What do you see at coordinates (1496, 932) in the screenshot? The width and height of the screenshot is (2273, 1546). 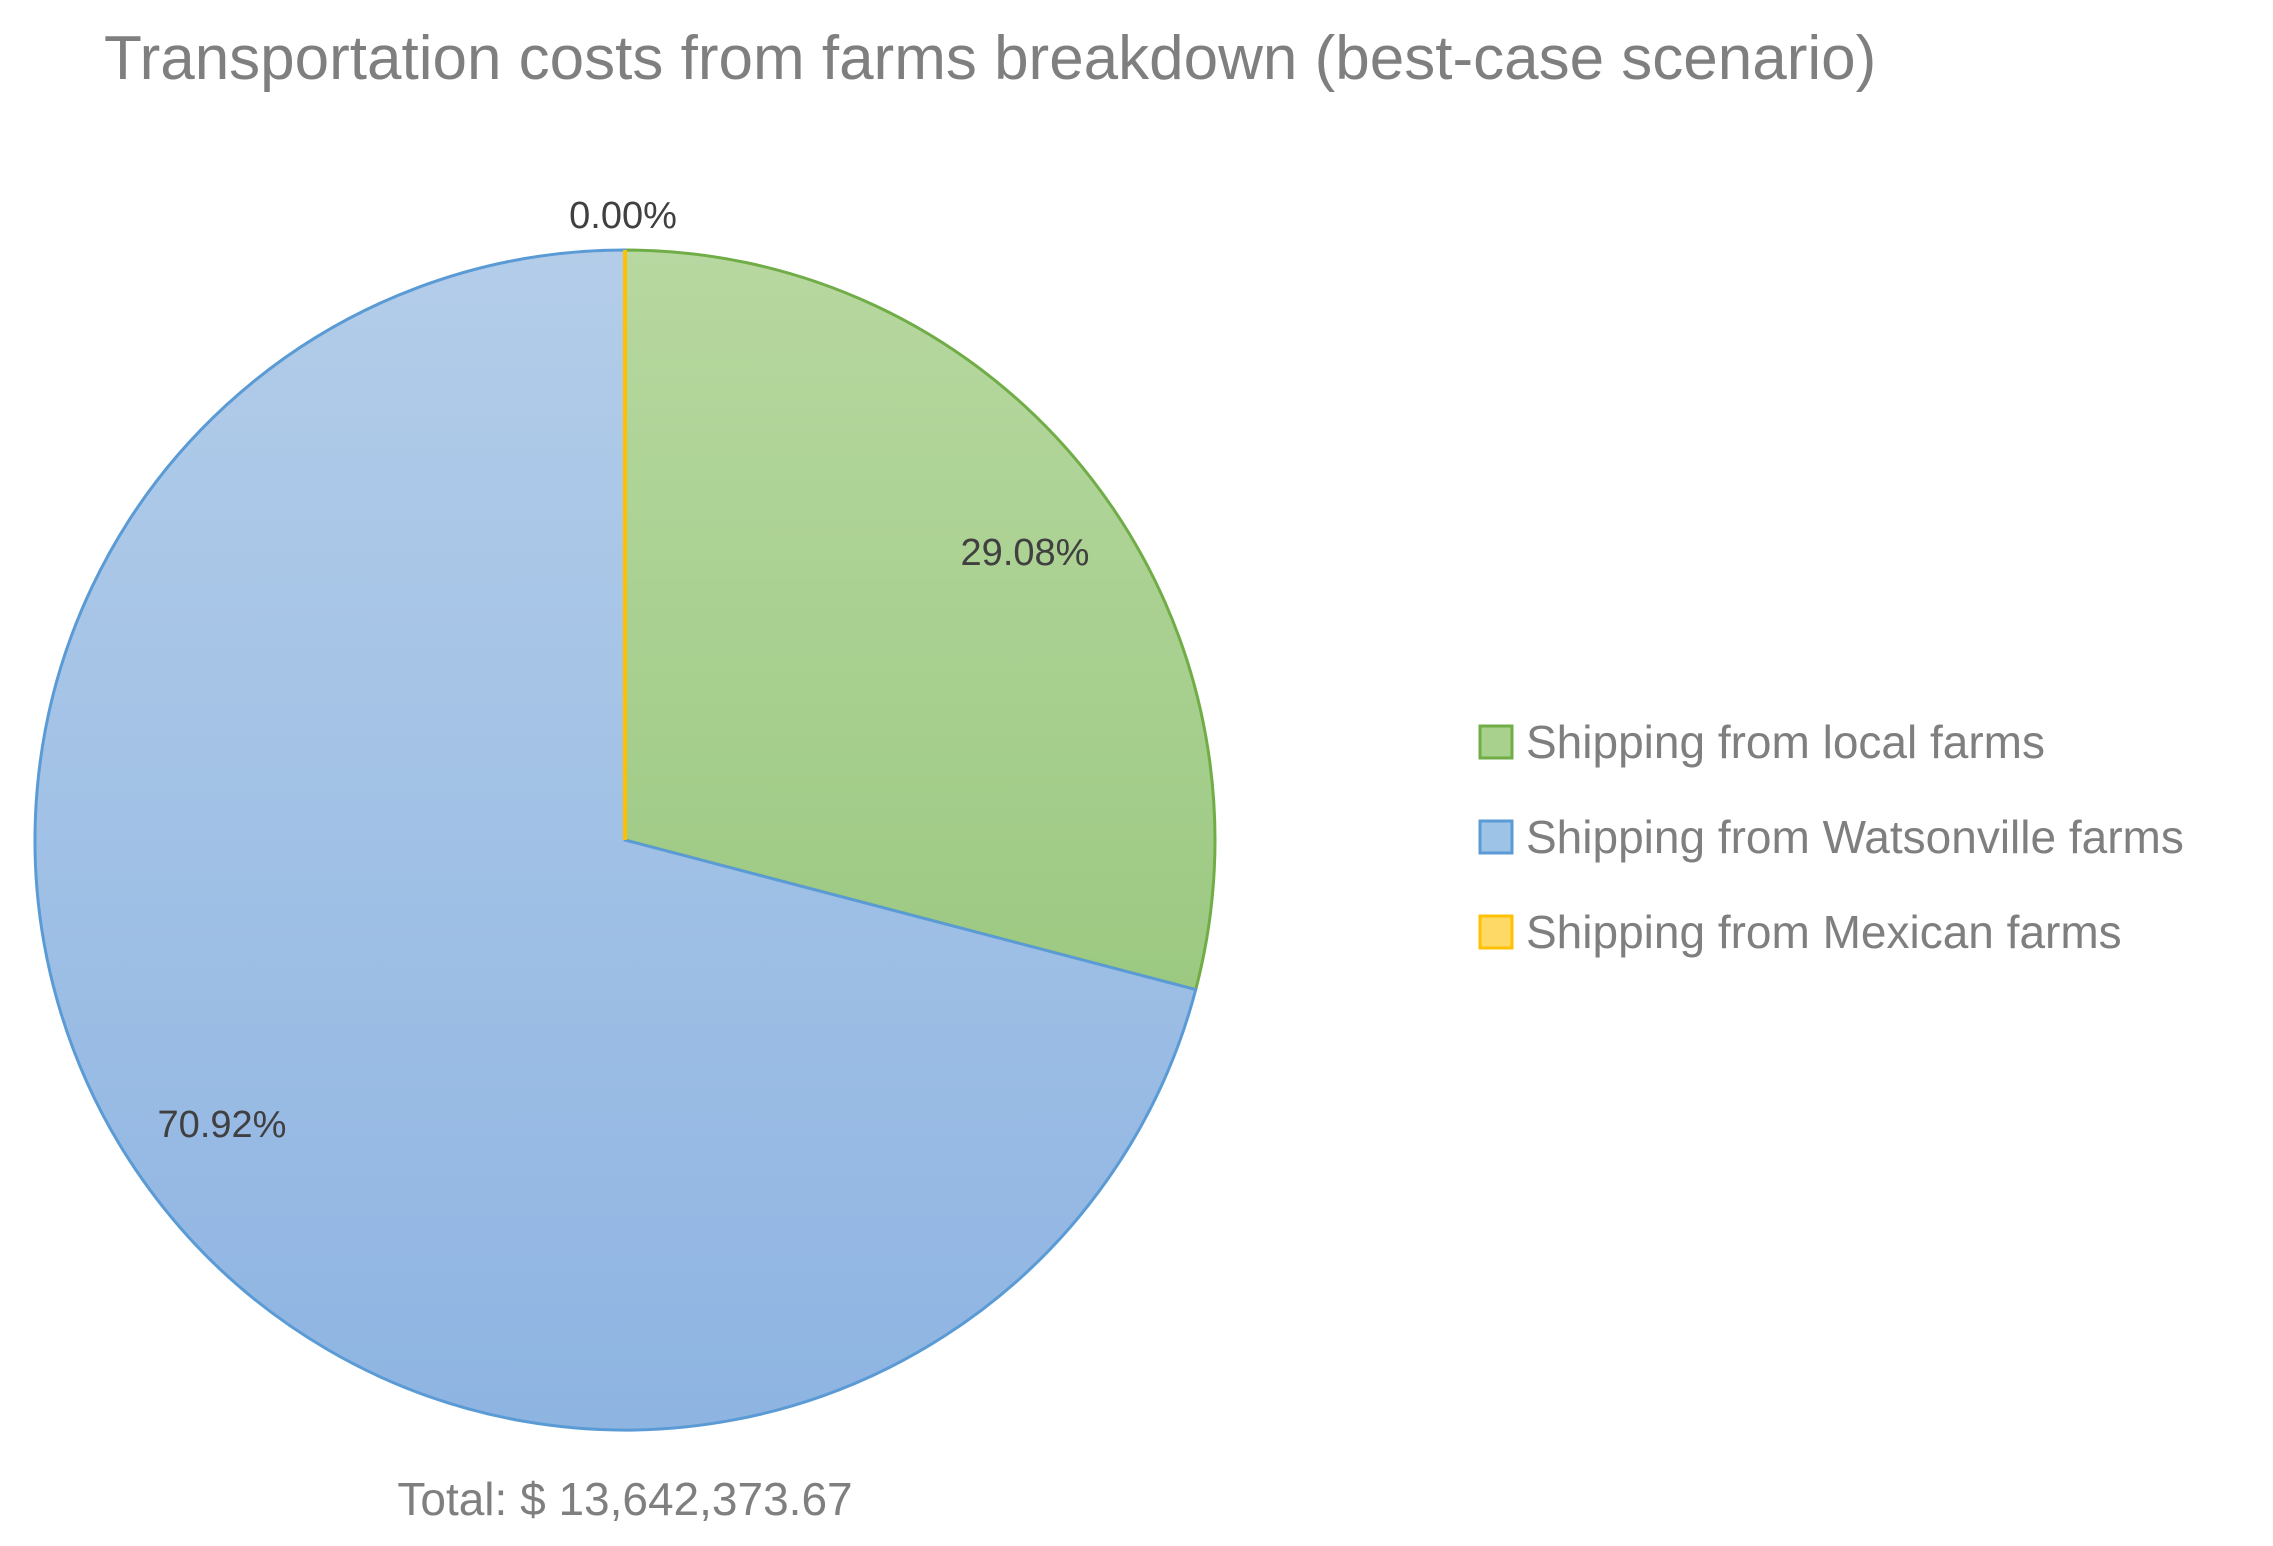 I see `legend-swatch-mexican` at bounding box center [1496, 932].